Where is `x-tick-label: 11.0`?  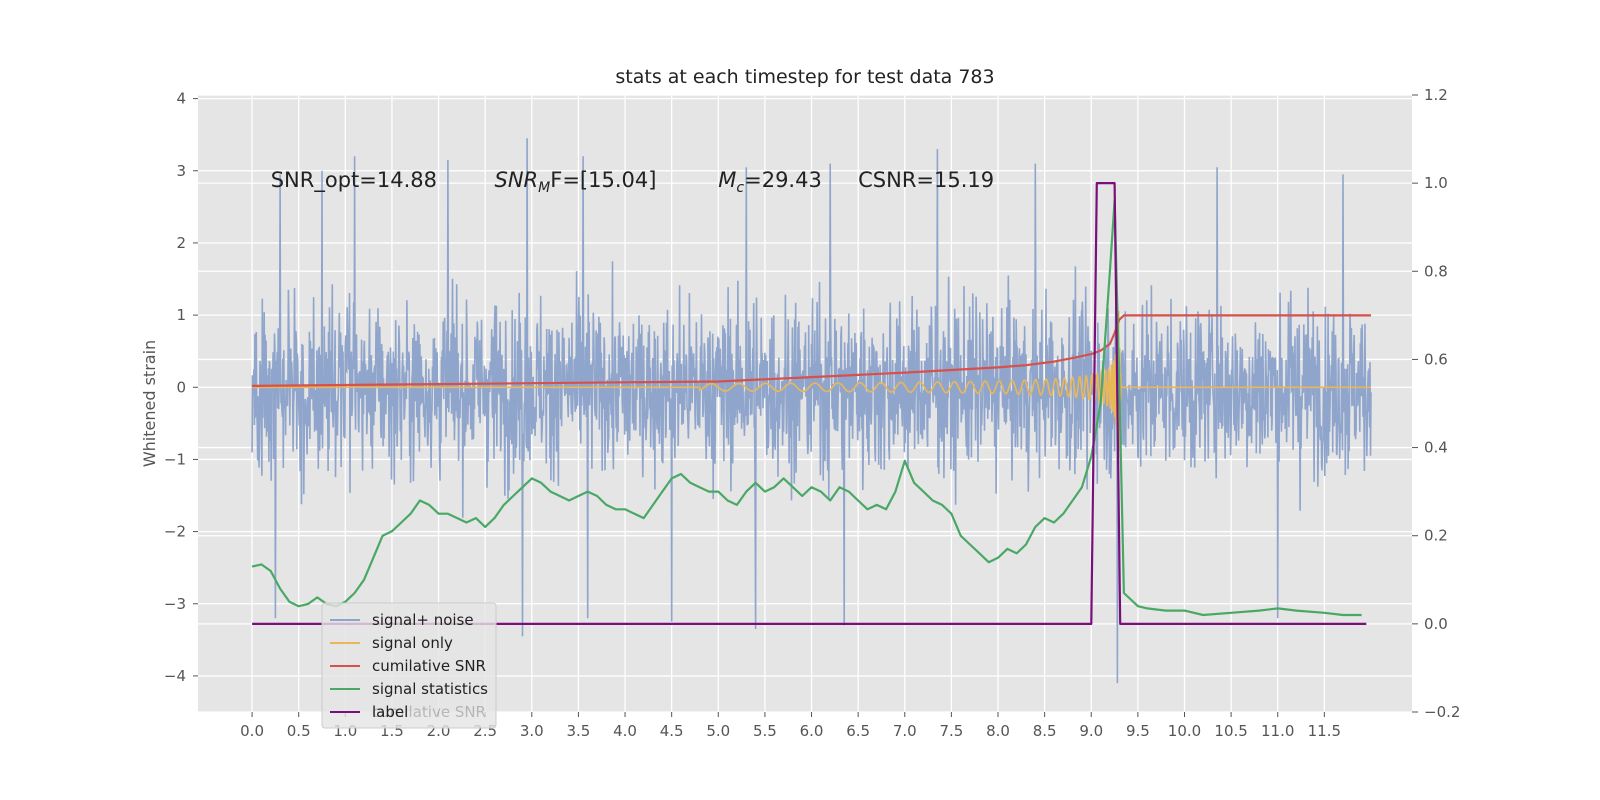
x-tick-label: 11.0 is located at coordinates (1277, 731).